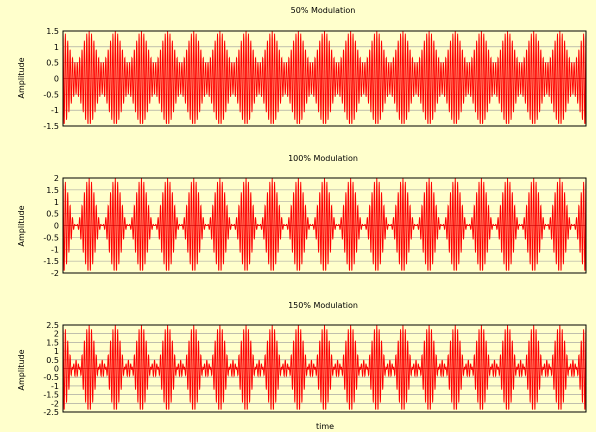 Image resolution: width=596 pixels, height=432 pixels. I want to click on y-tick-labels: 2 1.5 1 0.5 0 -0.5 -1 -1.5 -2, so click(51, 226).